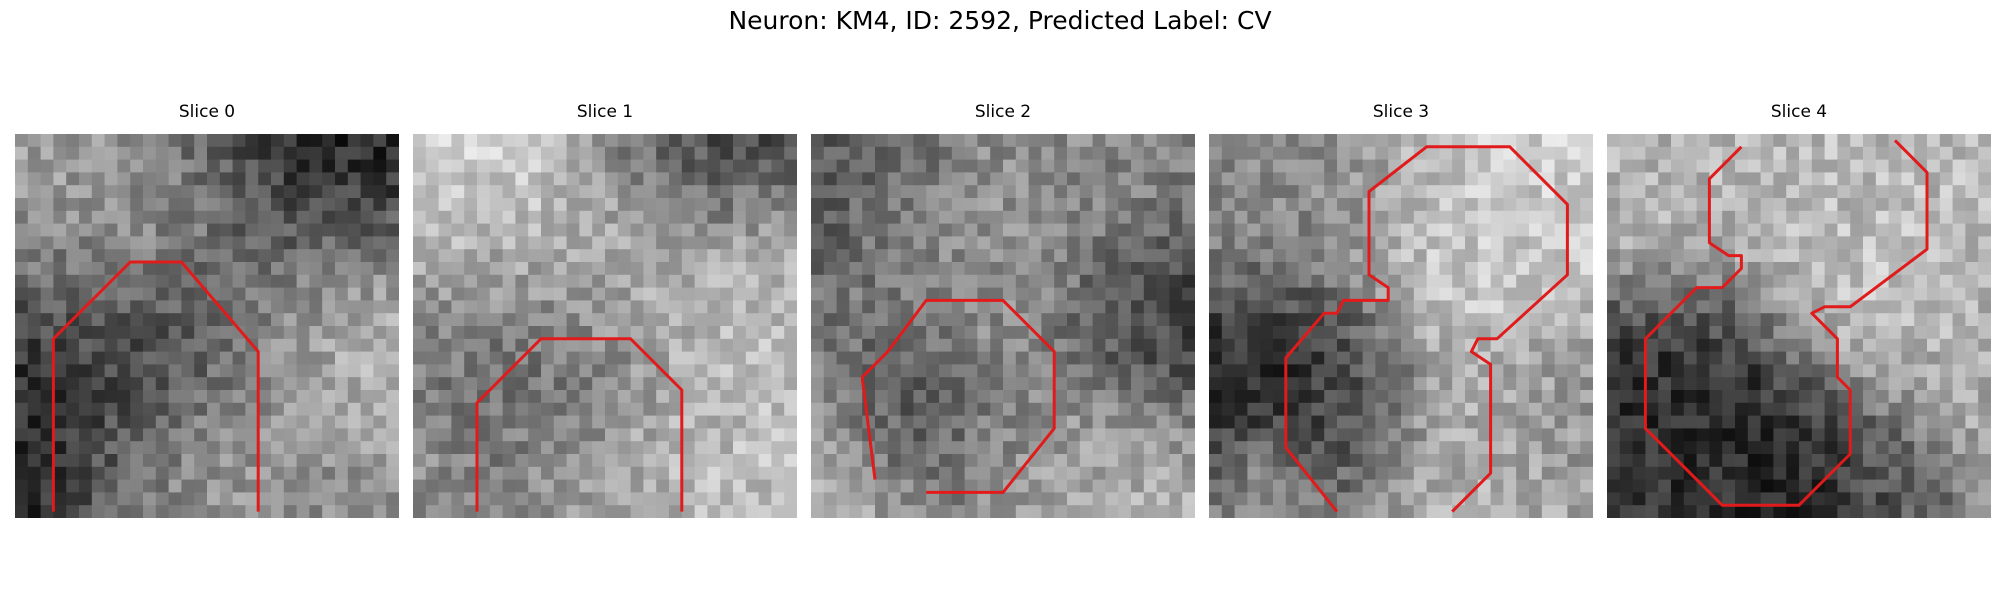  I want to click on slice-panel-1: Slice 1, so click(605, 310).